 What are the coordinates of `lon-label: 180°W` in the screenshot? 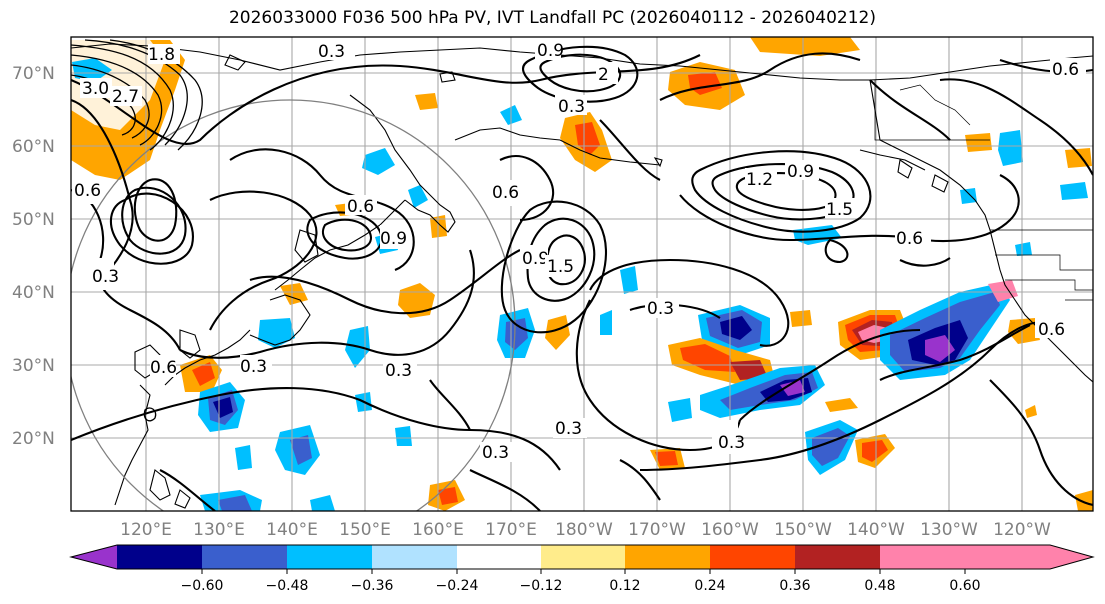 It's located at (584, 530).